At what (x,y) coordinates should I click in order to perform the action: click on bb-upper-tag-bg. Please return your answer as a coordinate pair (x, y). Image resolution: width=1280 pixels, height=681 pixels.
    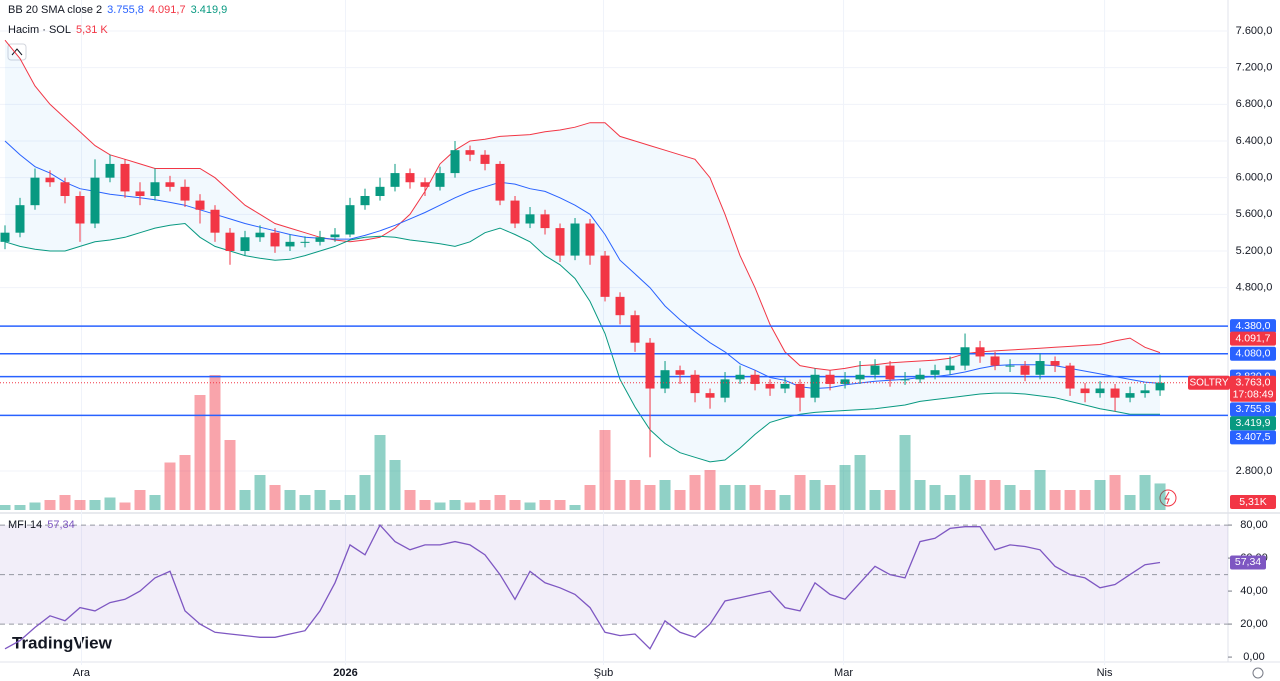
    Looking at the image, I should click on (1253, 338).